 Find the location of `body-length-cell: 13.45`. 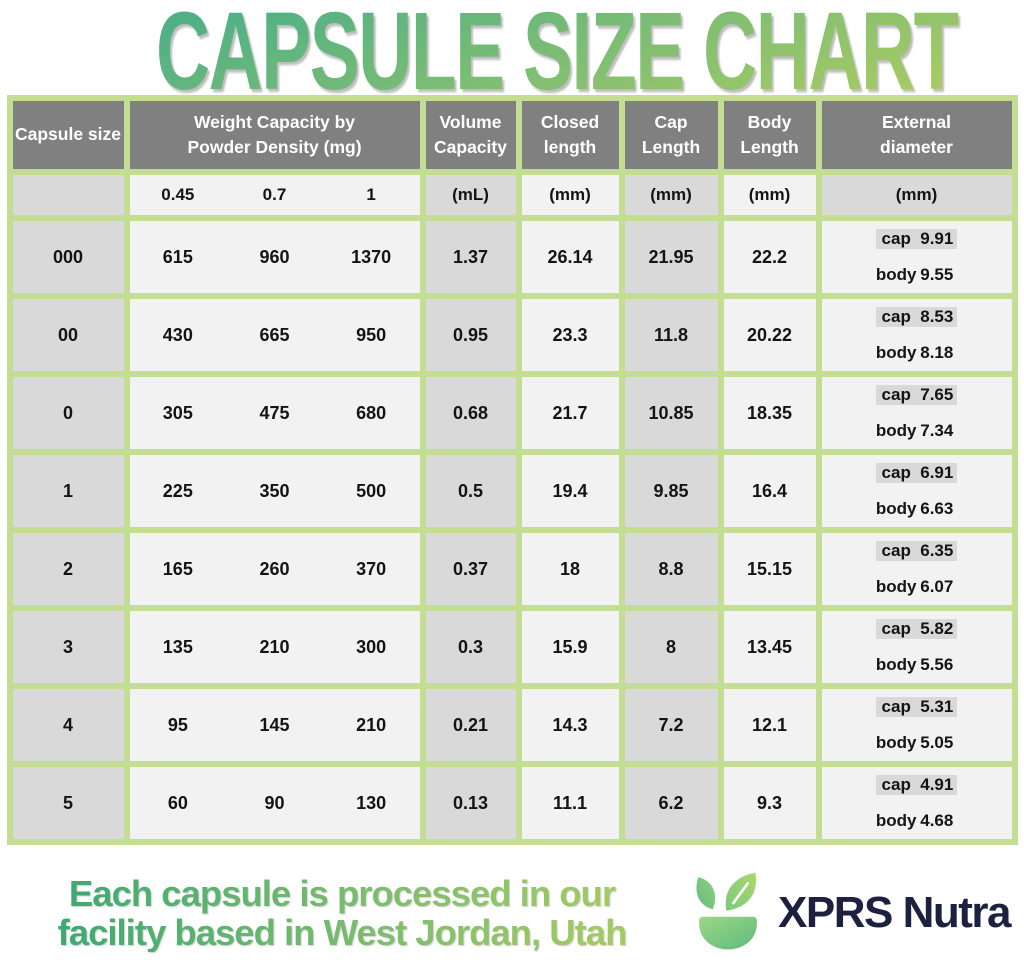

body-length-cell: 13.45 is located at coordinates (769, 647).